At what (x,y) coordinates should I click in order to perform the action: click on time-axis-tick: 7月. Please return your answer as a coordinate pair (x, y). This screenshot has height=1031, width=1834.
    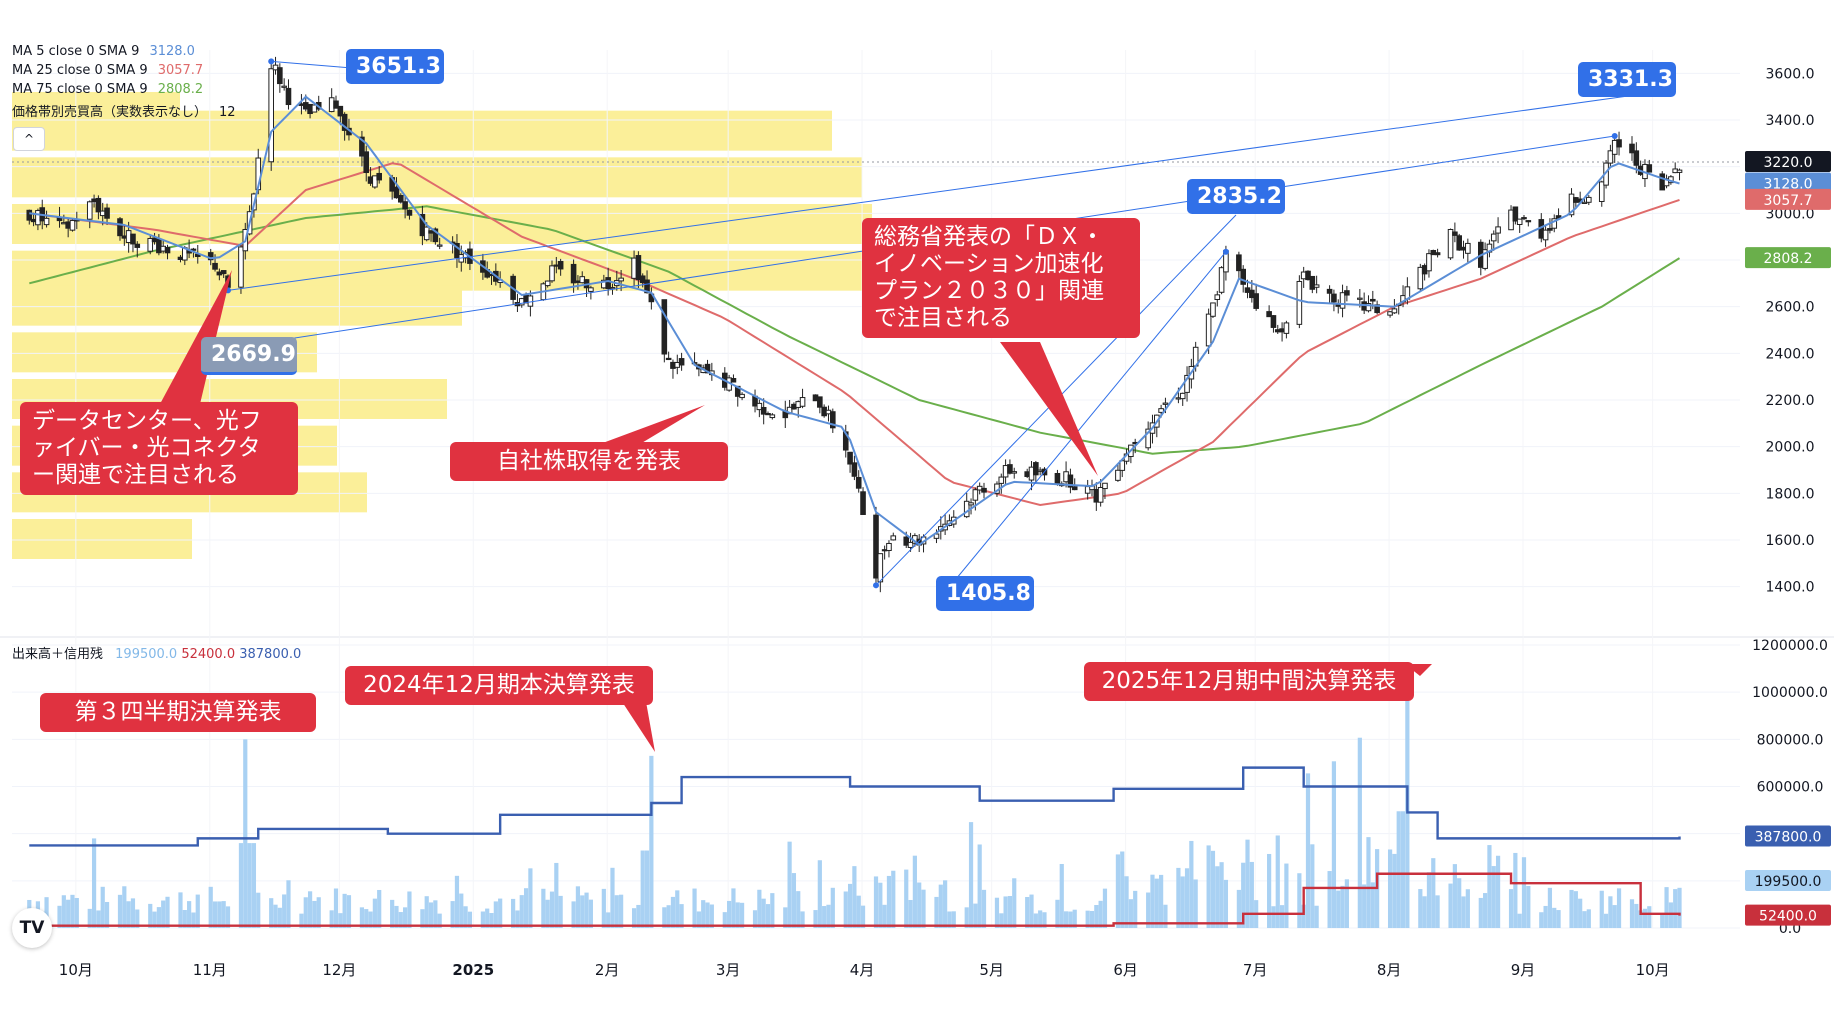
    Looking at the image, I should click on (1255, 970).